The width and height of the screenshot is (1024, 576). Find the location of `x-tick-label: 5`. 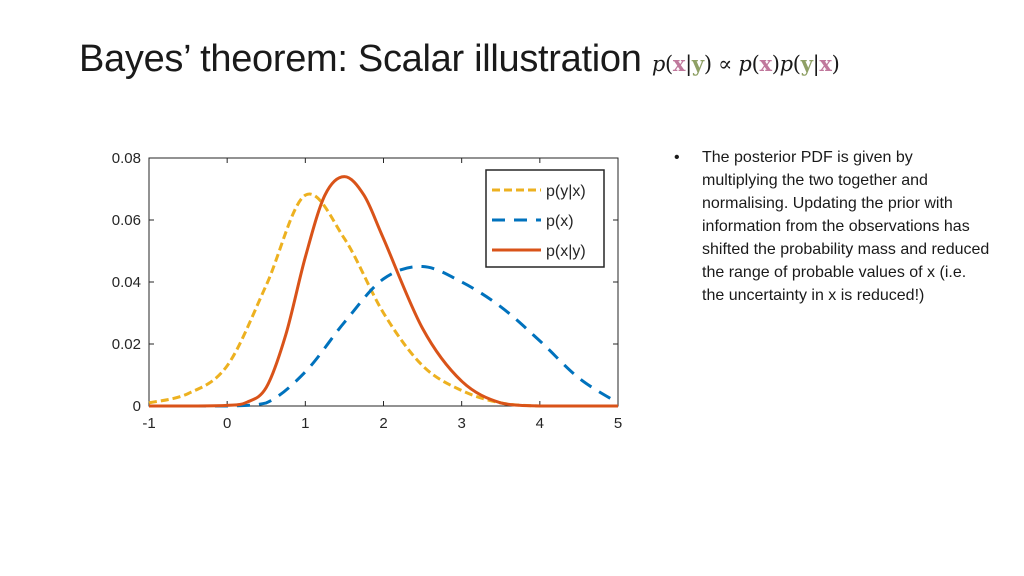

x-tick-label: 5 is located at coordinates (618, 423).